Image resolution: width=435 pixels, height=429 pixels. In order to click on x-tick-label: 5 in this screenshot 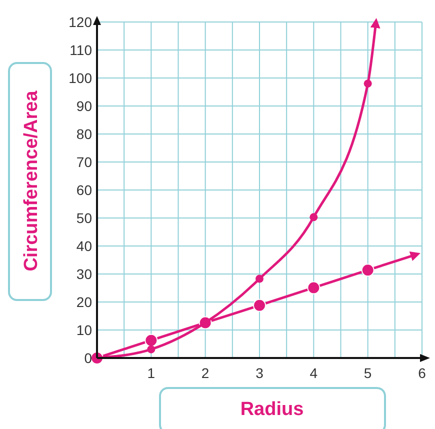, I will do `click(368, 373)`.